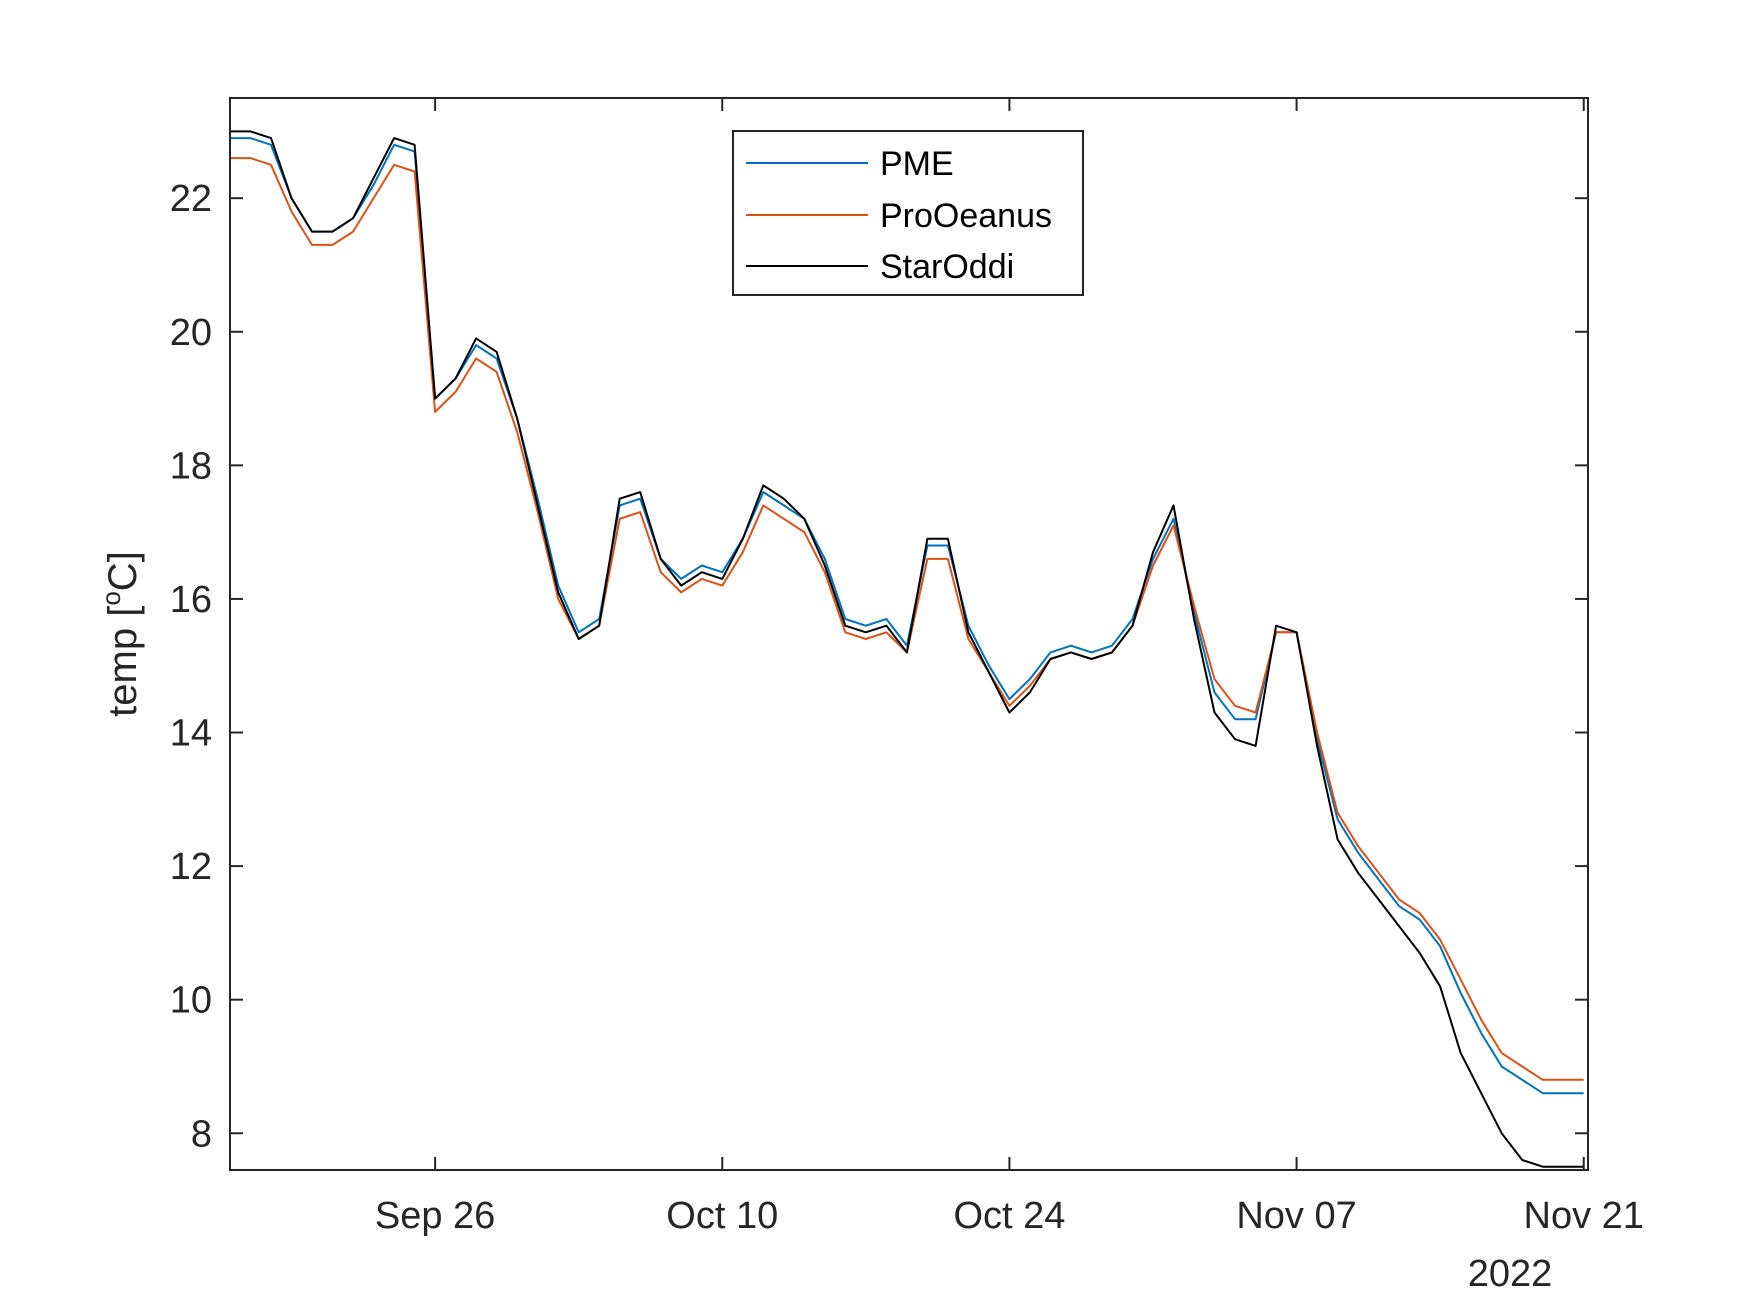 The width and height of the screenshot is (1750, 1313). What do you see at coordinates (191, 466) in the screenshot?
I see `y-tick-label: 18` at bounding box center [191, 466].